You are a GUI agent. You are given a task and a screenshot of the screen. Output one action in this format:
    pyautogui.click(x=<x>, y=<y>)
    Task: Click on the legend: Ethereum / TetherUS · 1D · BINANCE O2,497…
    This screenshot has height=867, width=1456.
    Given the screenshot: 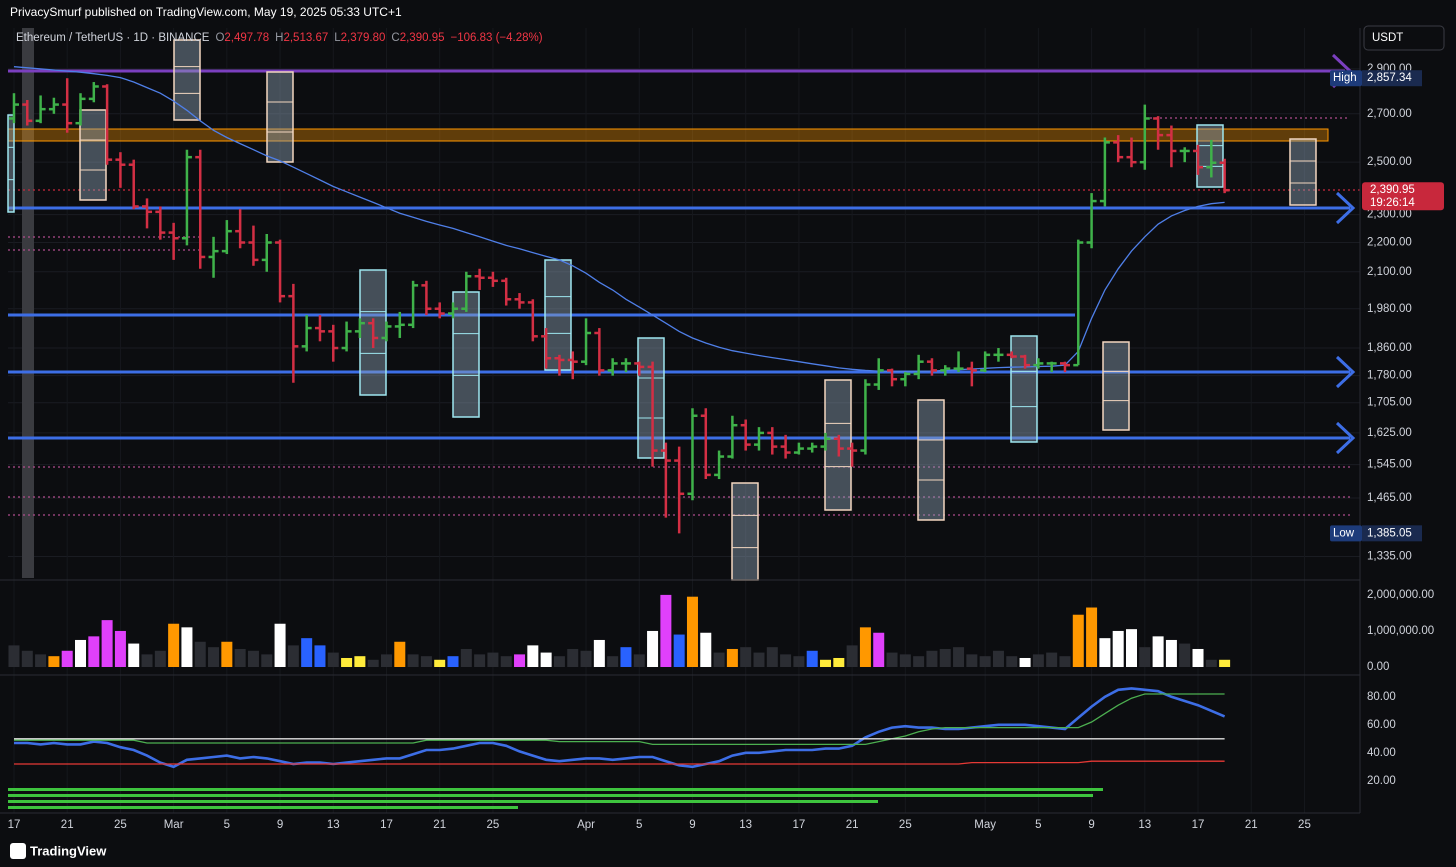 What is the action you would take?
    pyautogui.click(x=279, y=38)
    